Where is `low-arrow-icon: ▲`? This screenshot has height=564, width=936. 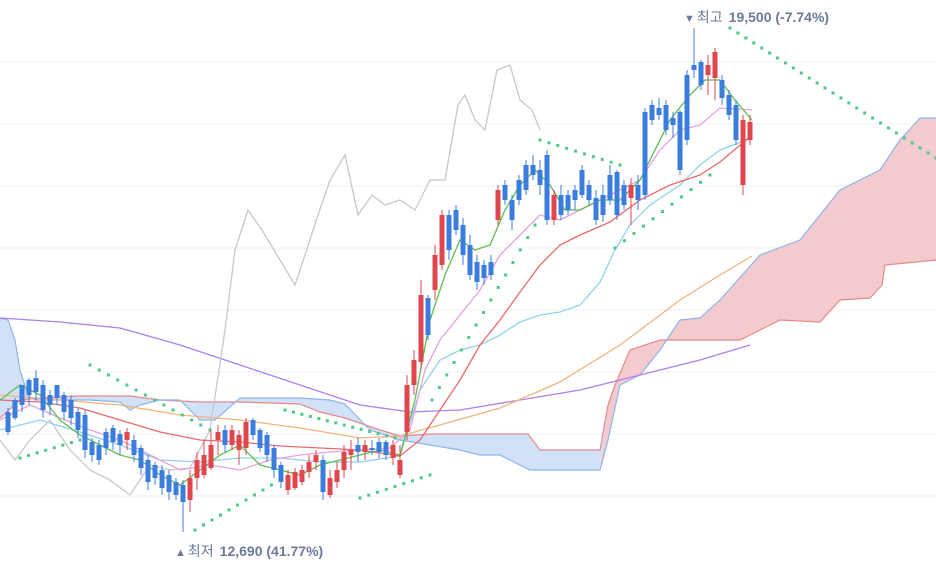
low-arrow-icon: ▲ is located at coordinates (180, 553).